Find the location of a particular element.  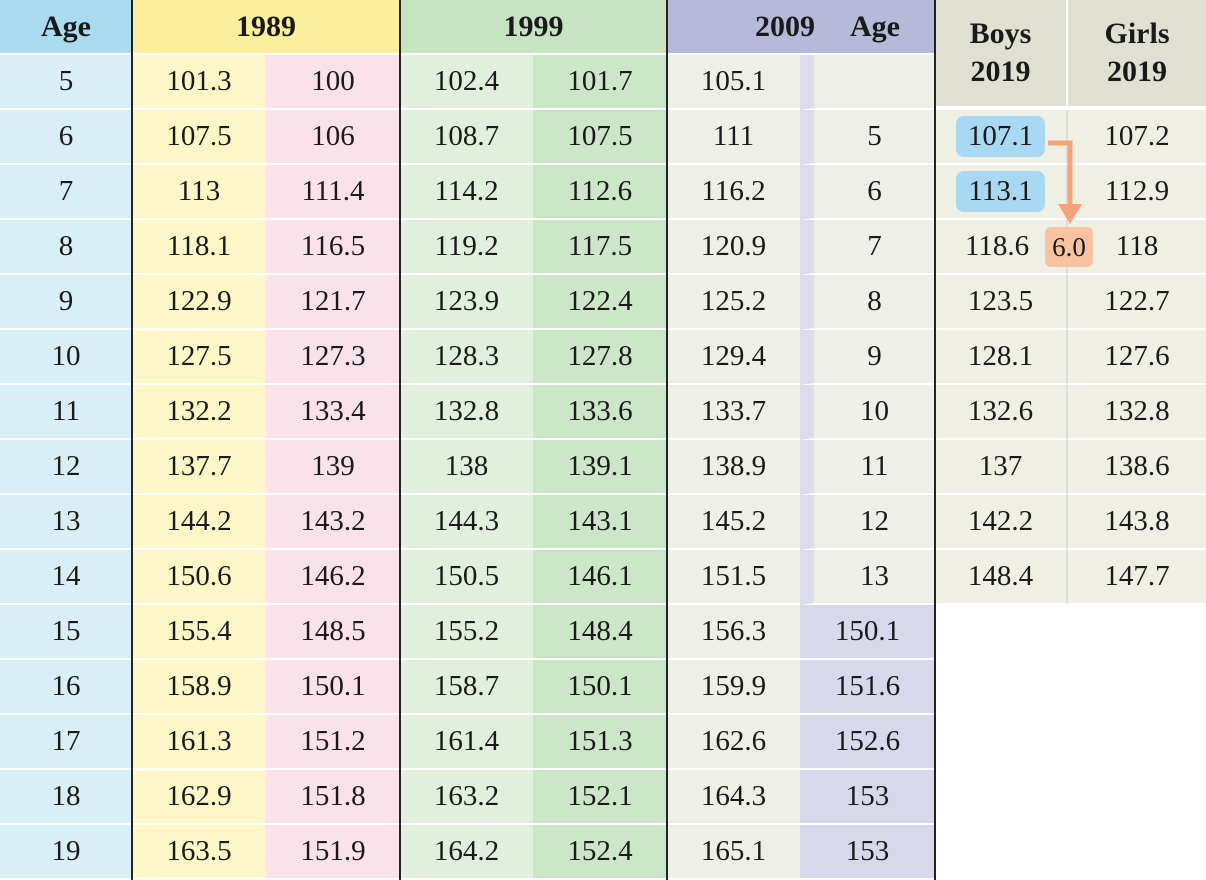

value-cell: 162.6 is located at coordinates (733, 742).